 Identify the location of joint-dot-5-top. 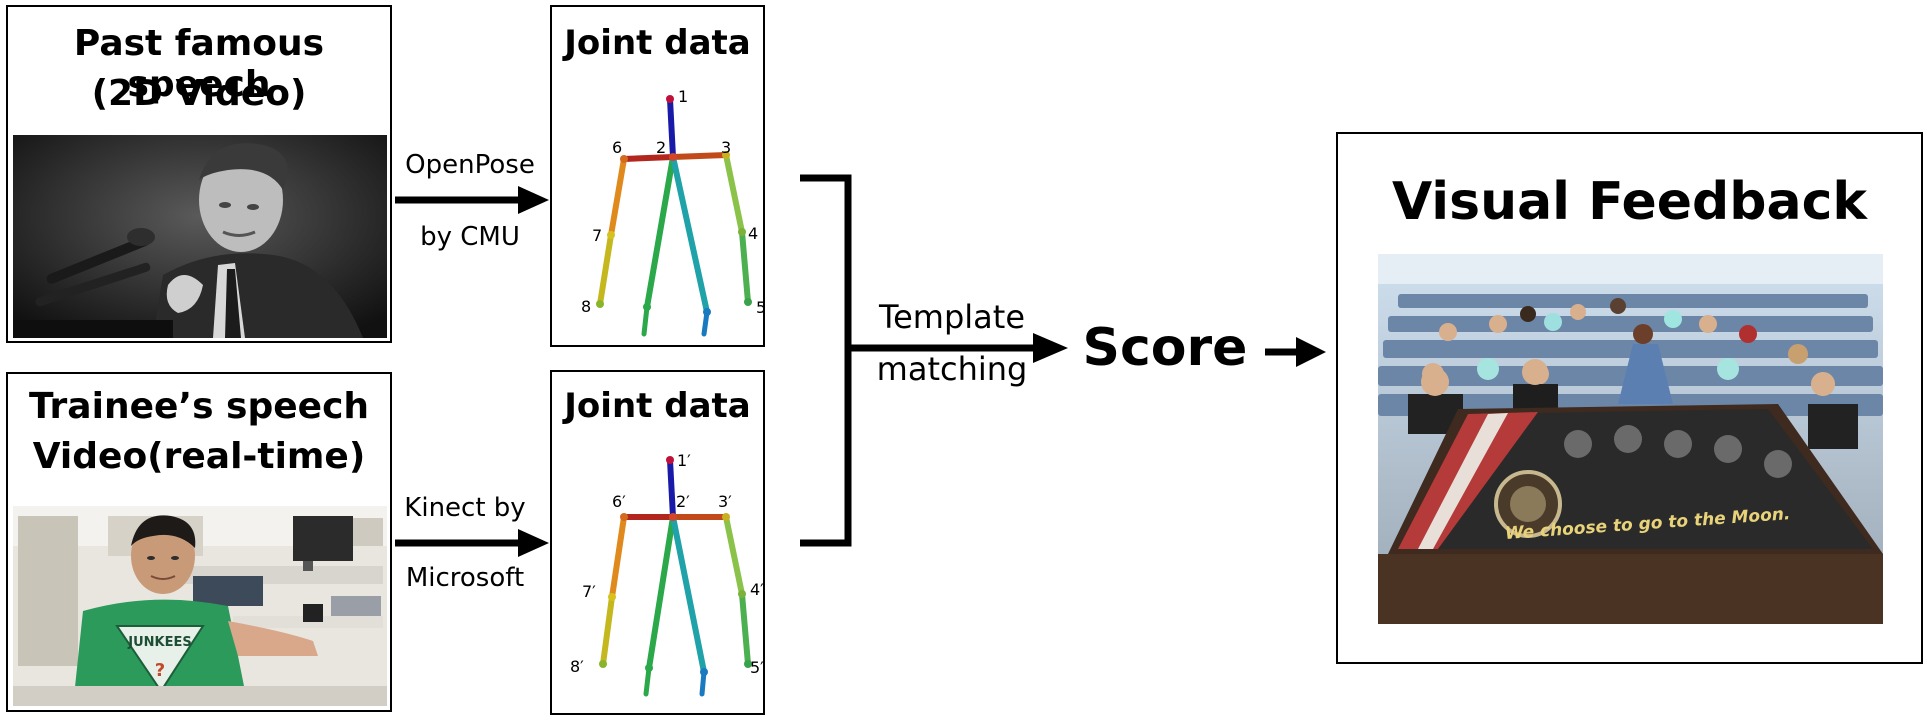
(748, 302).